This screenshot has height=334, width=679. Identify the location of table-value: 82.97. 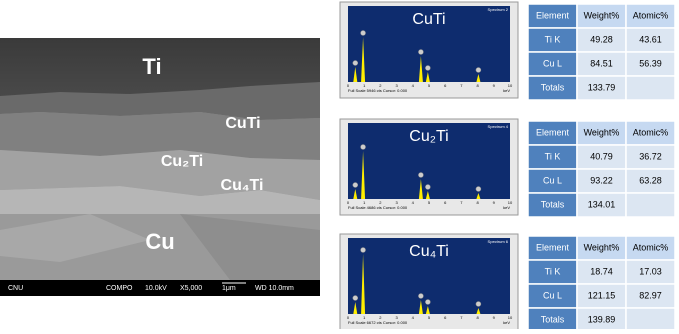
(650, 295).